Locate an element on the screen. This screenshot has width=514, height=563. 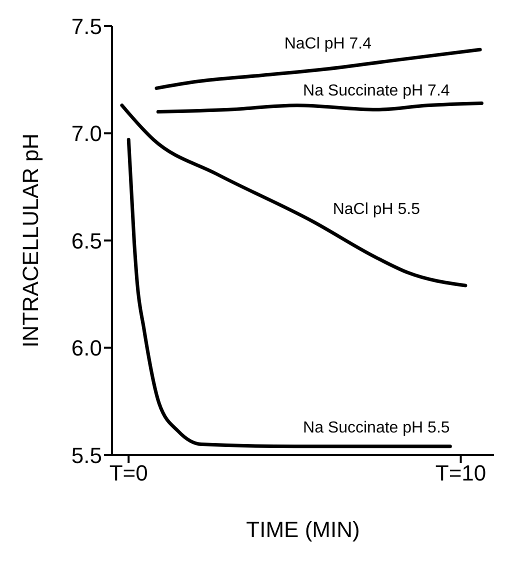
y-axis-title: INTRACELLULAR pH is located at coordinates (30, 241).